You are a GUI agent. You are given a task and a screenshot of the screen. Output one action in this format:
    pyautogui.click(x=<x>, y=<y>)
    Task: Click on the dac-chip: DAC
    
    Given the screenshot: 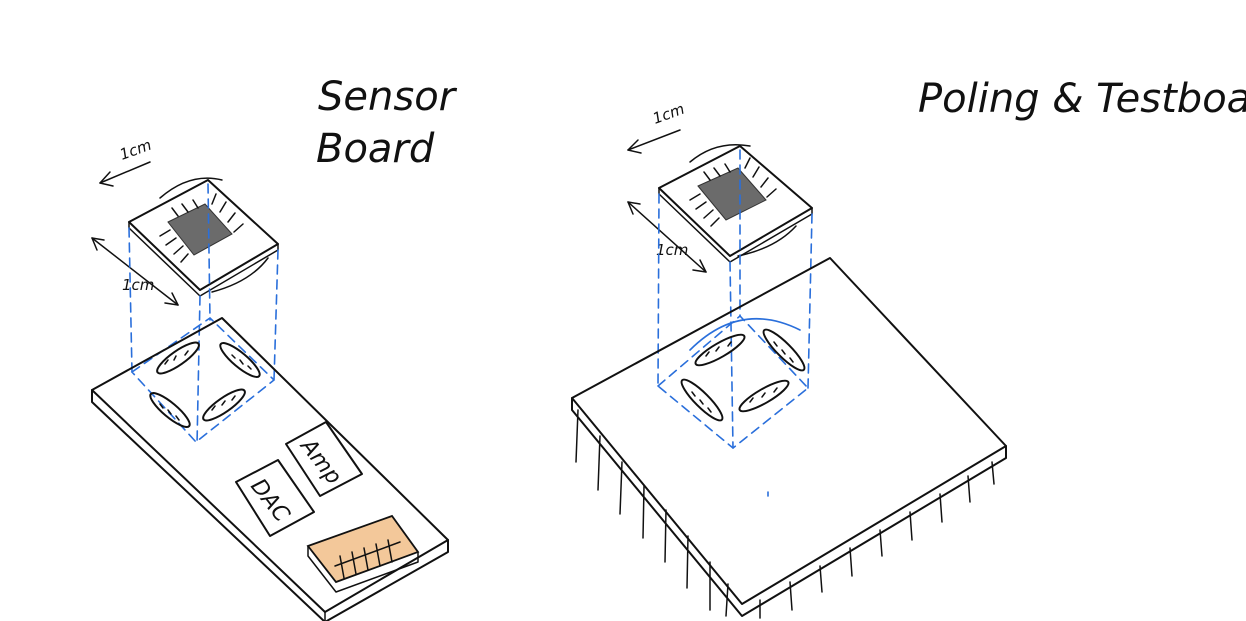 What is the action you would take?
    pyautogui.click(x=275, y=498)
    